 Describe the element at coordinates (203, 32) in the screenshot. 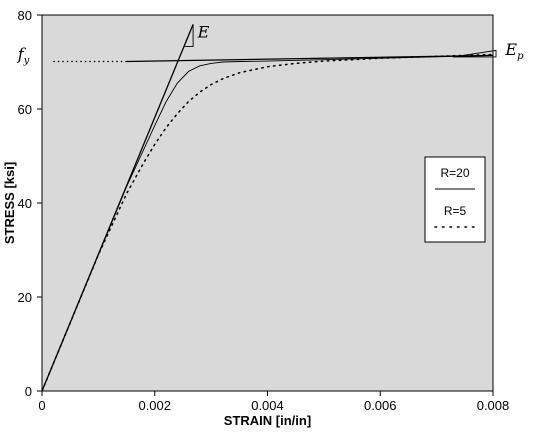

I see `annotation-e: E` at that location.